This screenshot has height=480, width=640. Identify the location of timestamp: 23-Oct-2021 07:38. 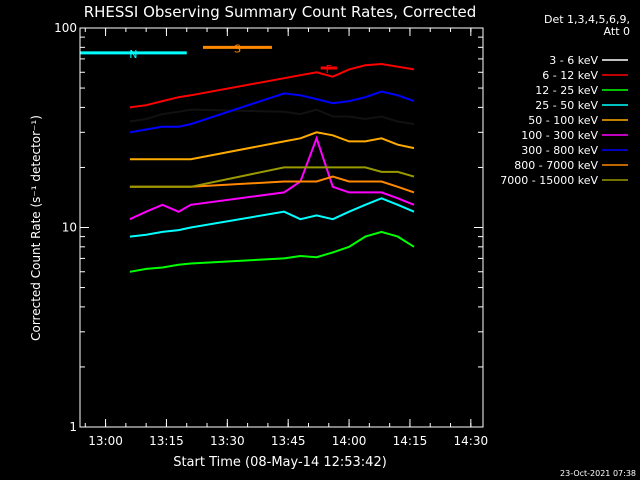
(598, 473).